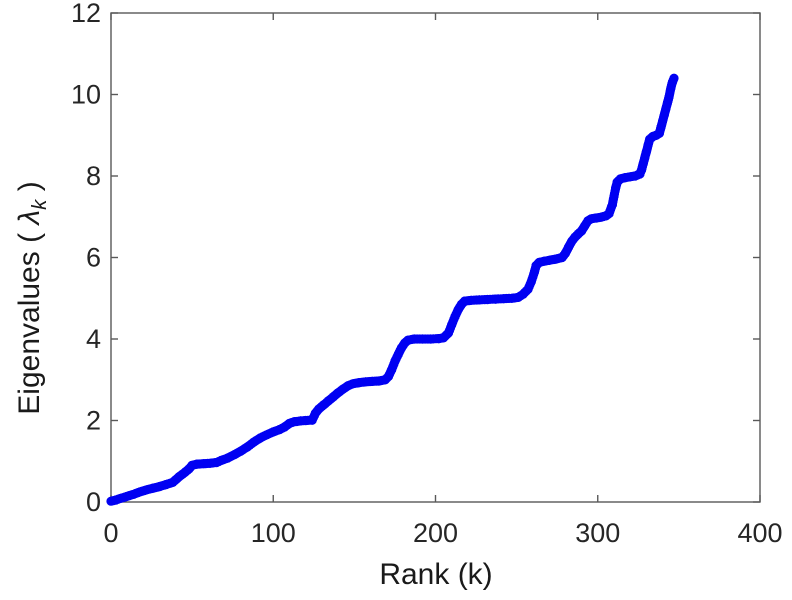 This screenshot has width=792, height=600. I want to click on lambda-subscript: k, so click(40, 204).